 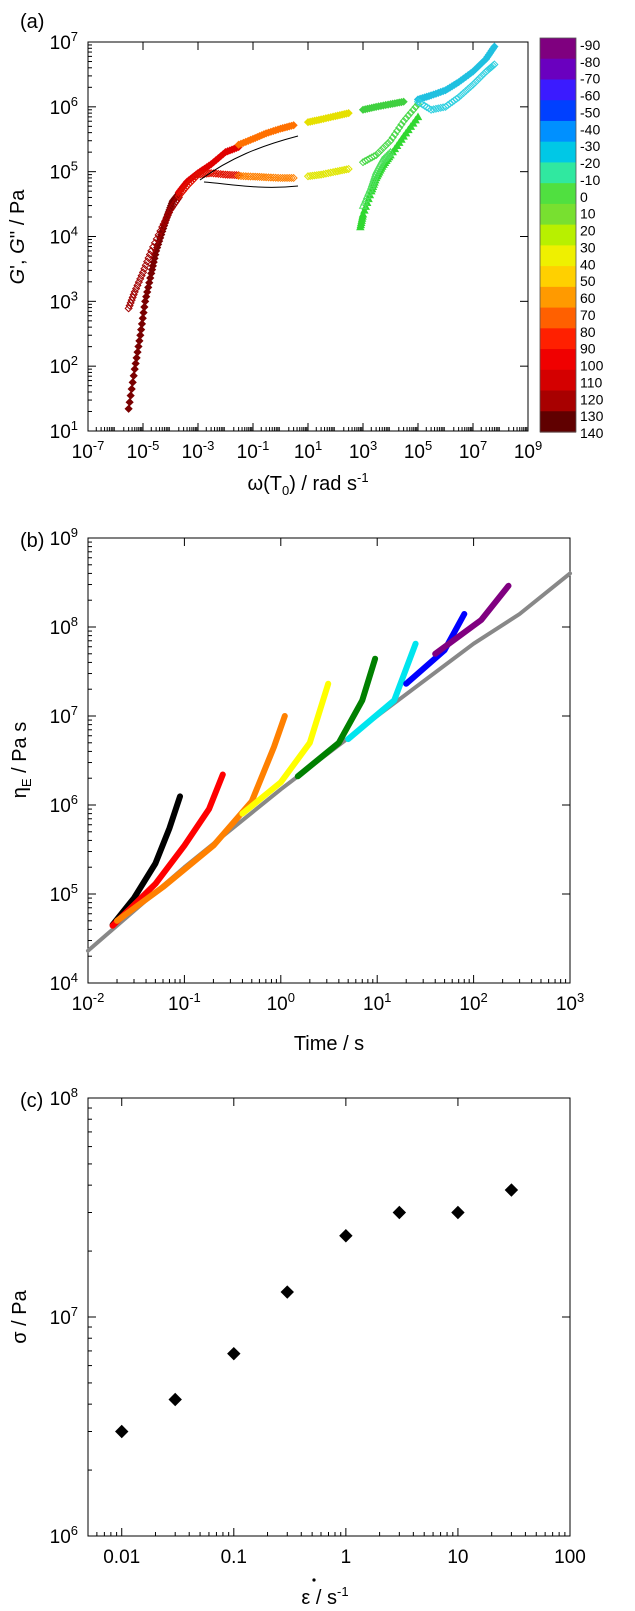 I want to click on colorbar-frame, so click(x=558, y=235).